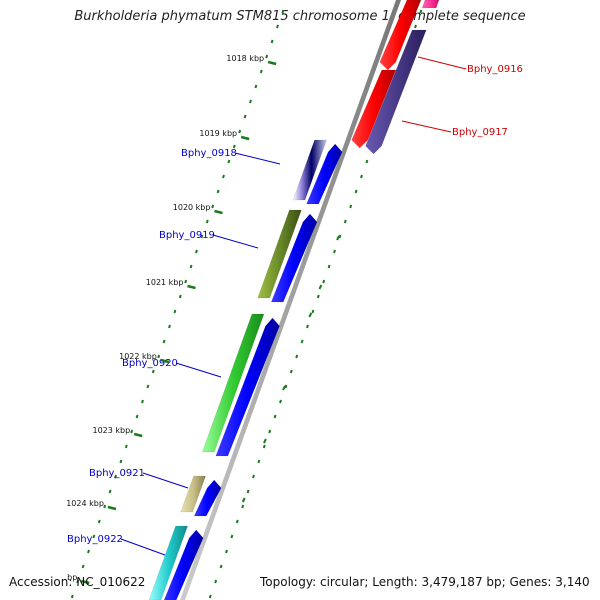 This screenshot has height=600, width=600. I want to click on gene-label-Bphy_0919: Bphy_0919, so click(187, 235).